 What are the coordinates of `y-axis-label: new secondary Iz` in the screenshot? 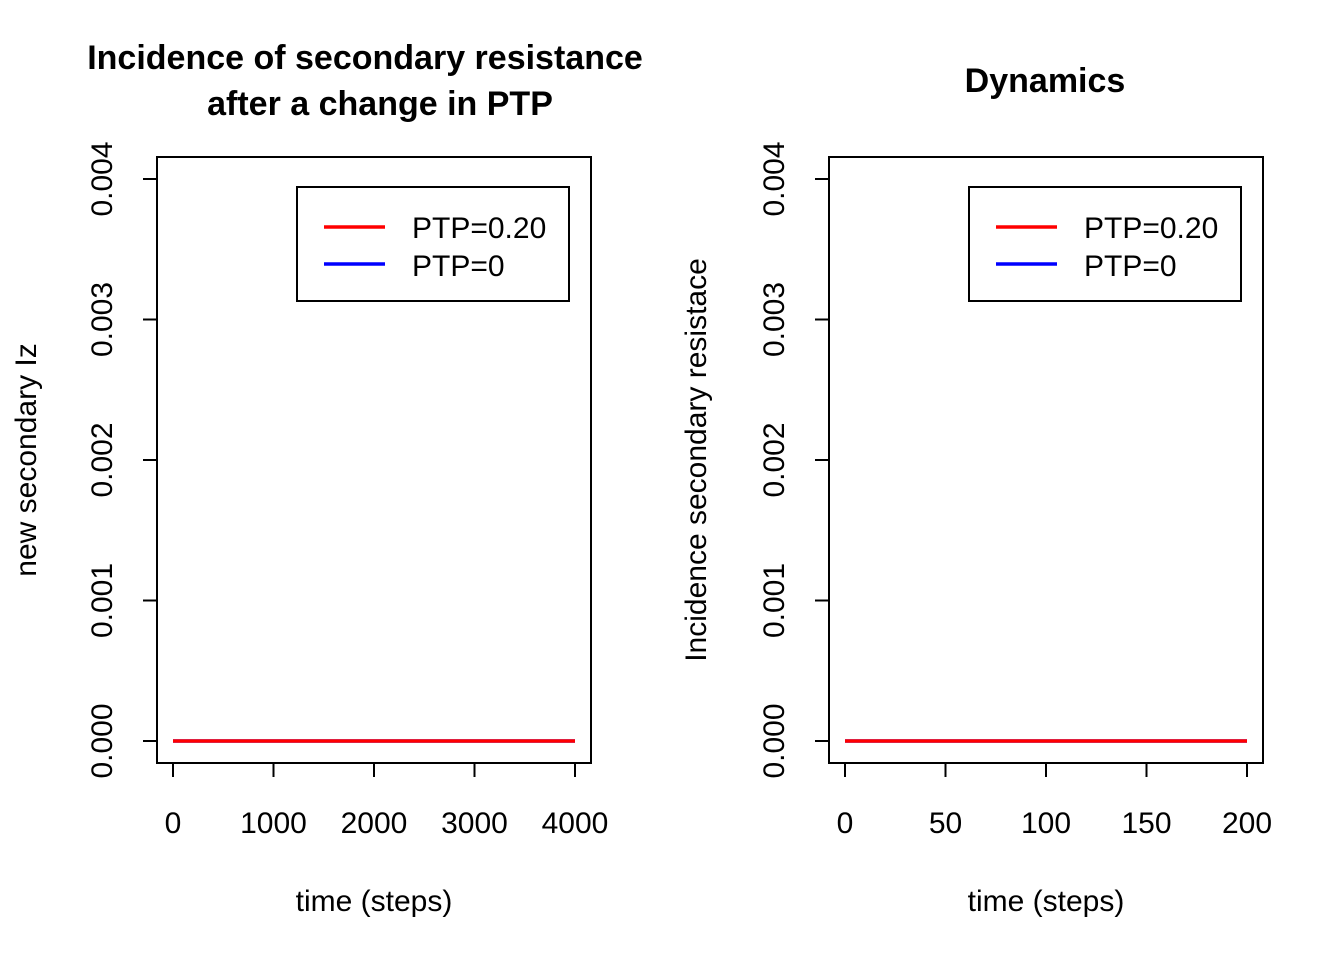 It's located at (26, 459).